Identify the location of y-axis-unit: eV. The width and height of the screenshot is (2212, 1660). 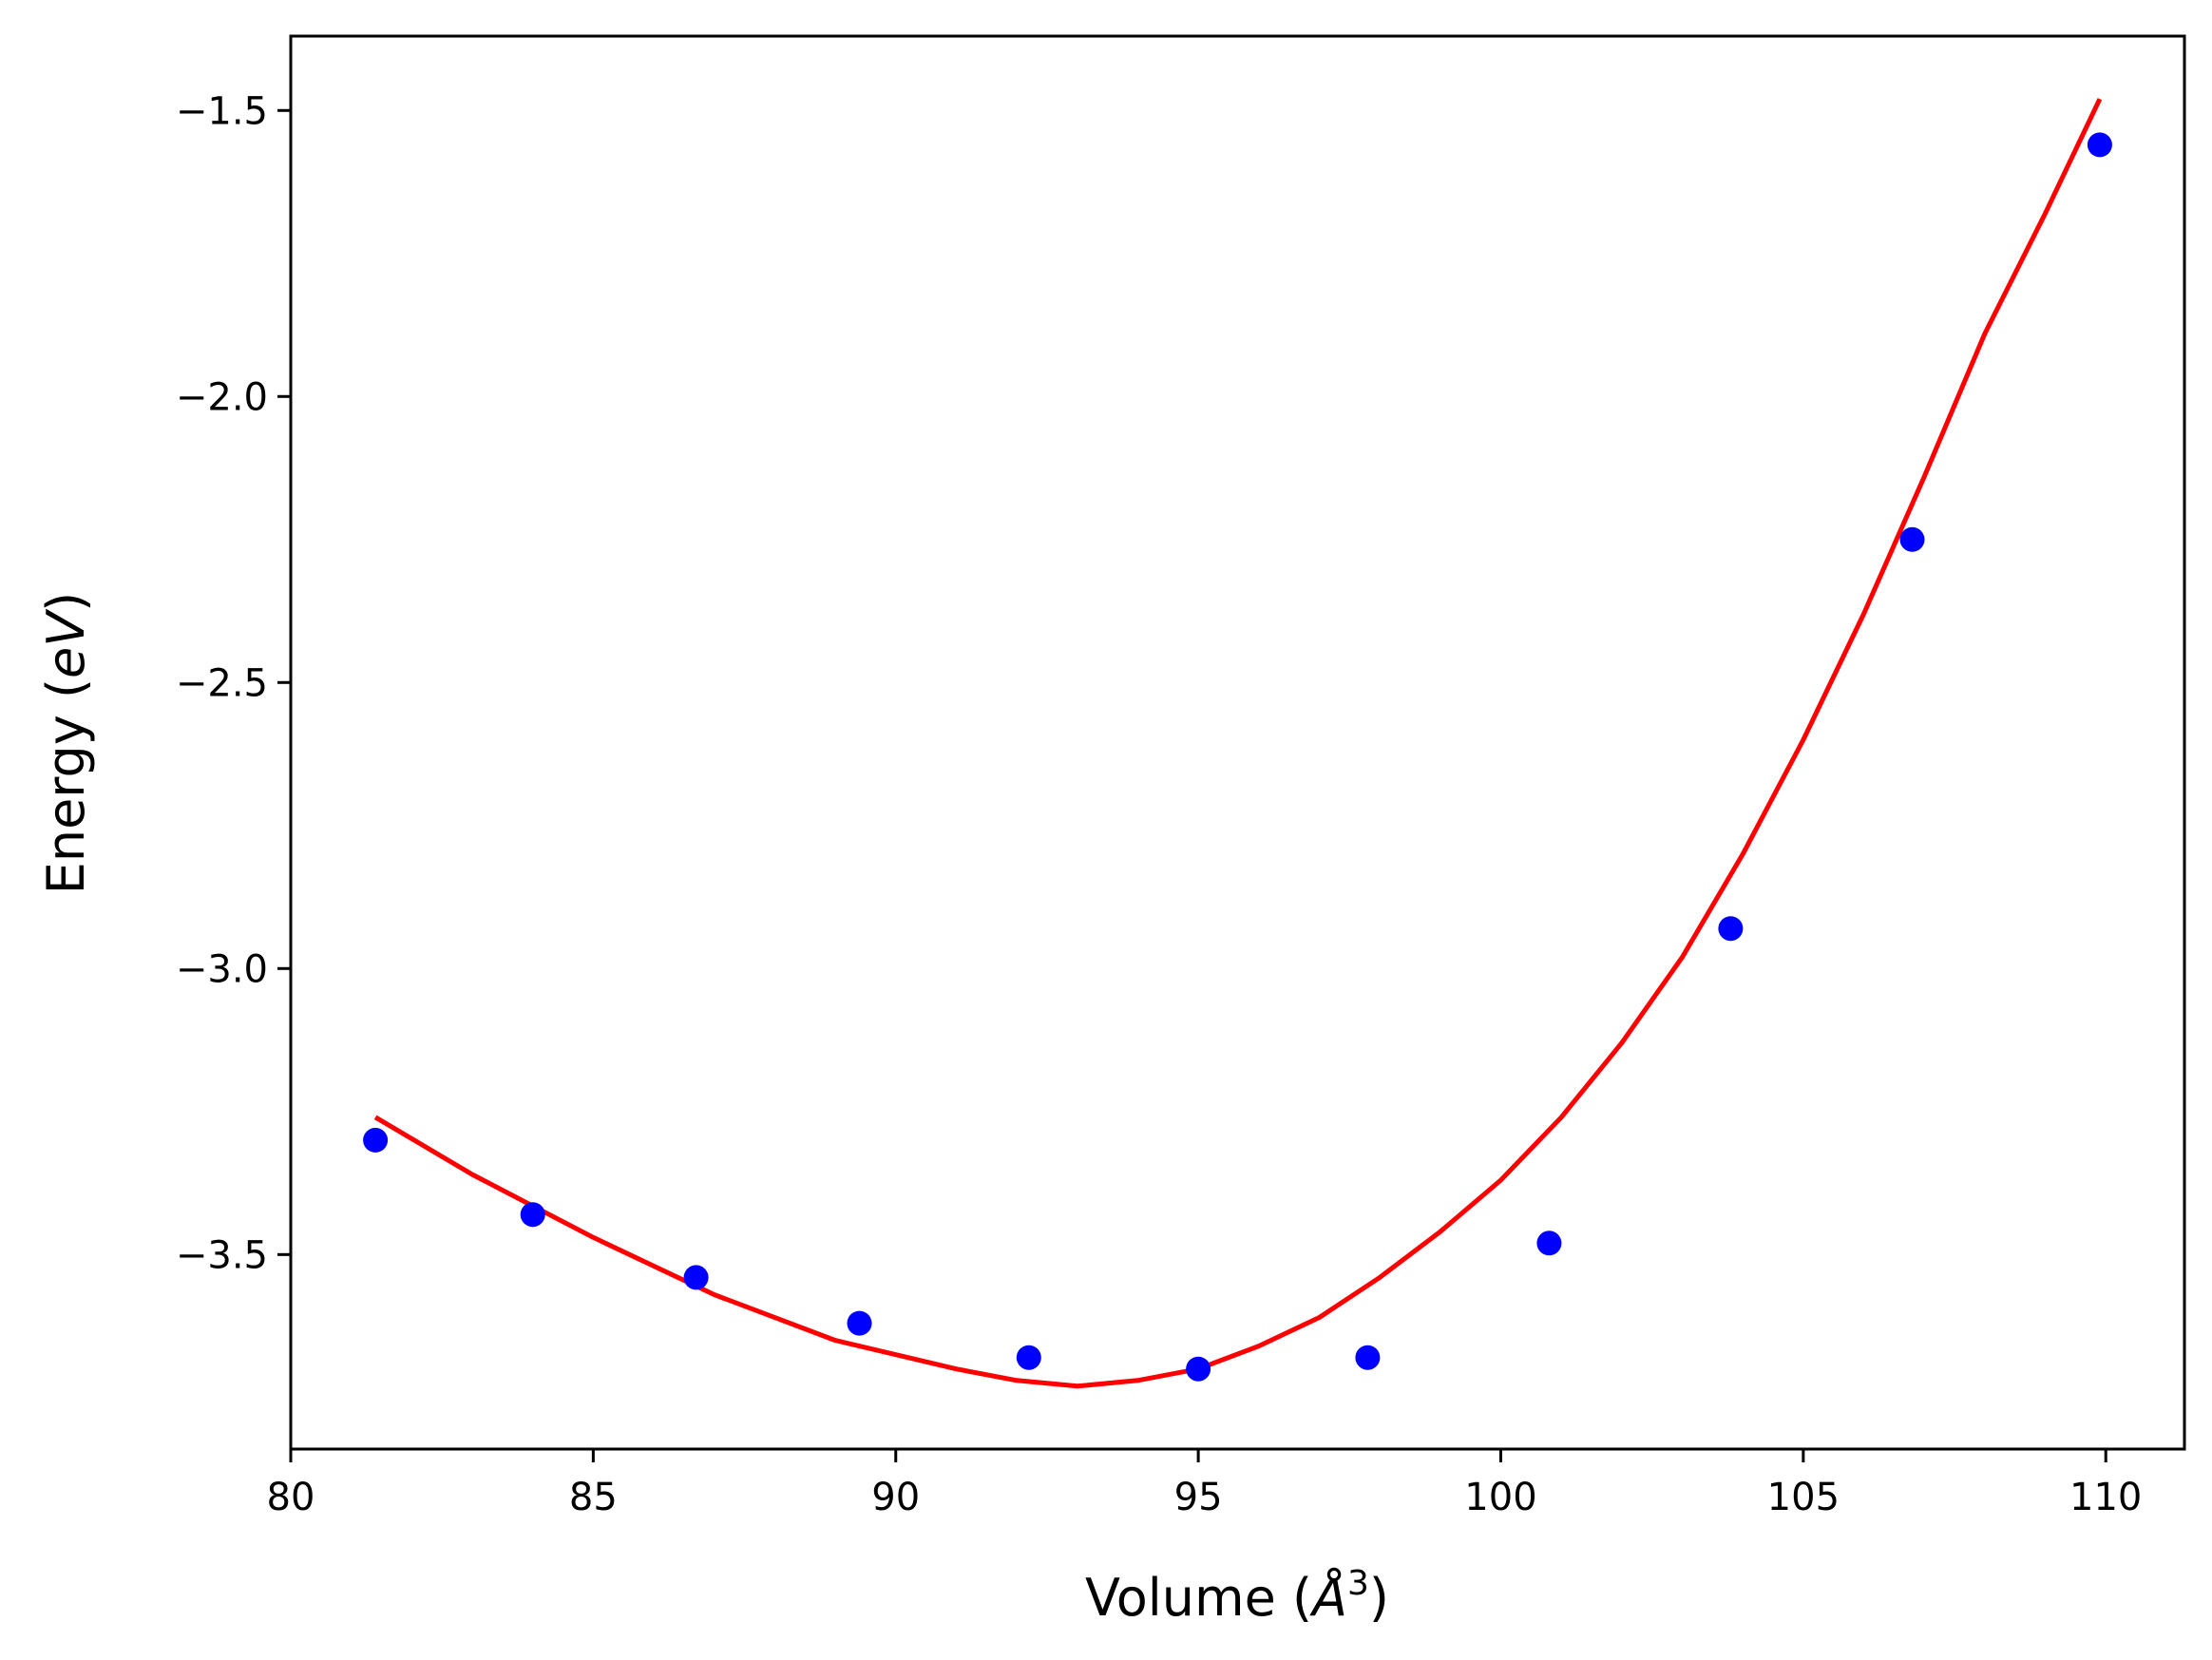
(66, 643).